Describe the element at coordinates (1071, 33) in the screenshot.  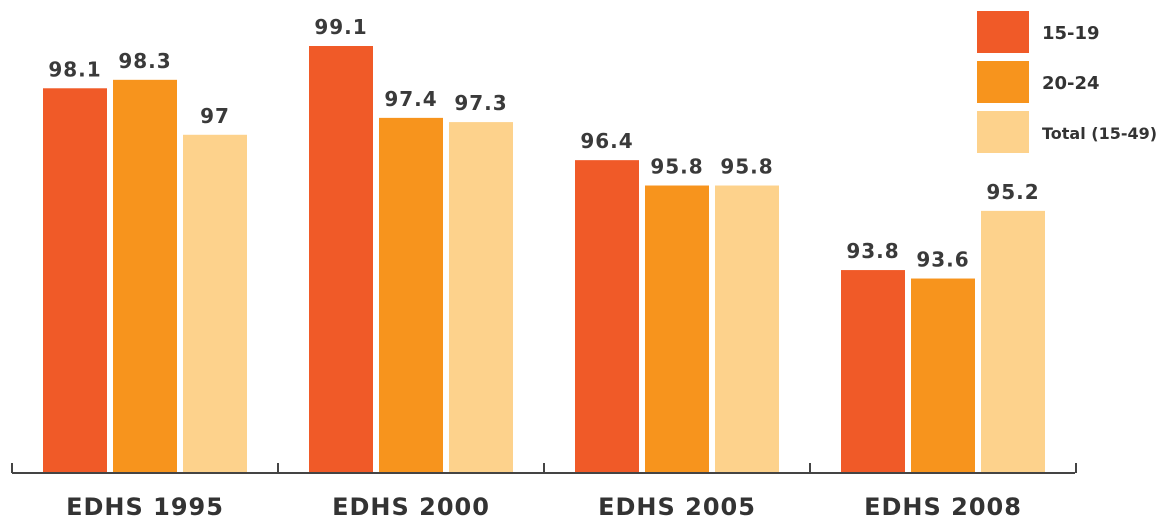
I see `legend-label-15-19: 15-19` at that location.